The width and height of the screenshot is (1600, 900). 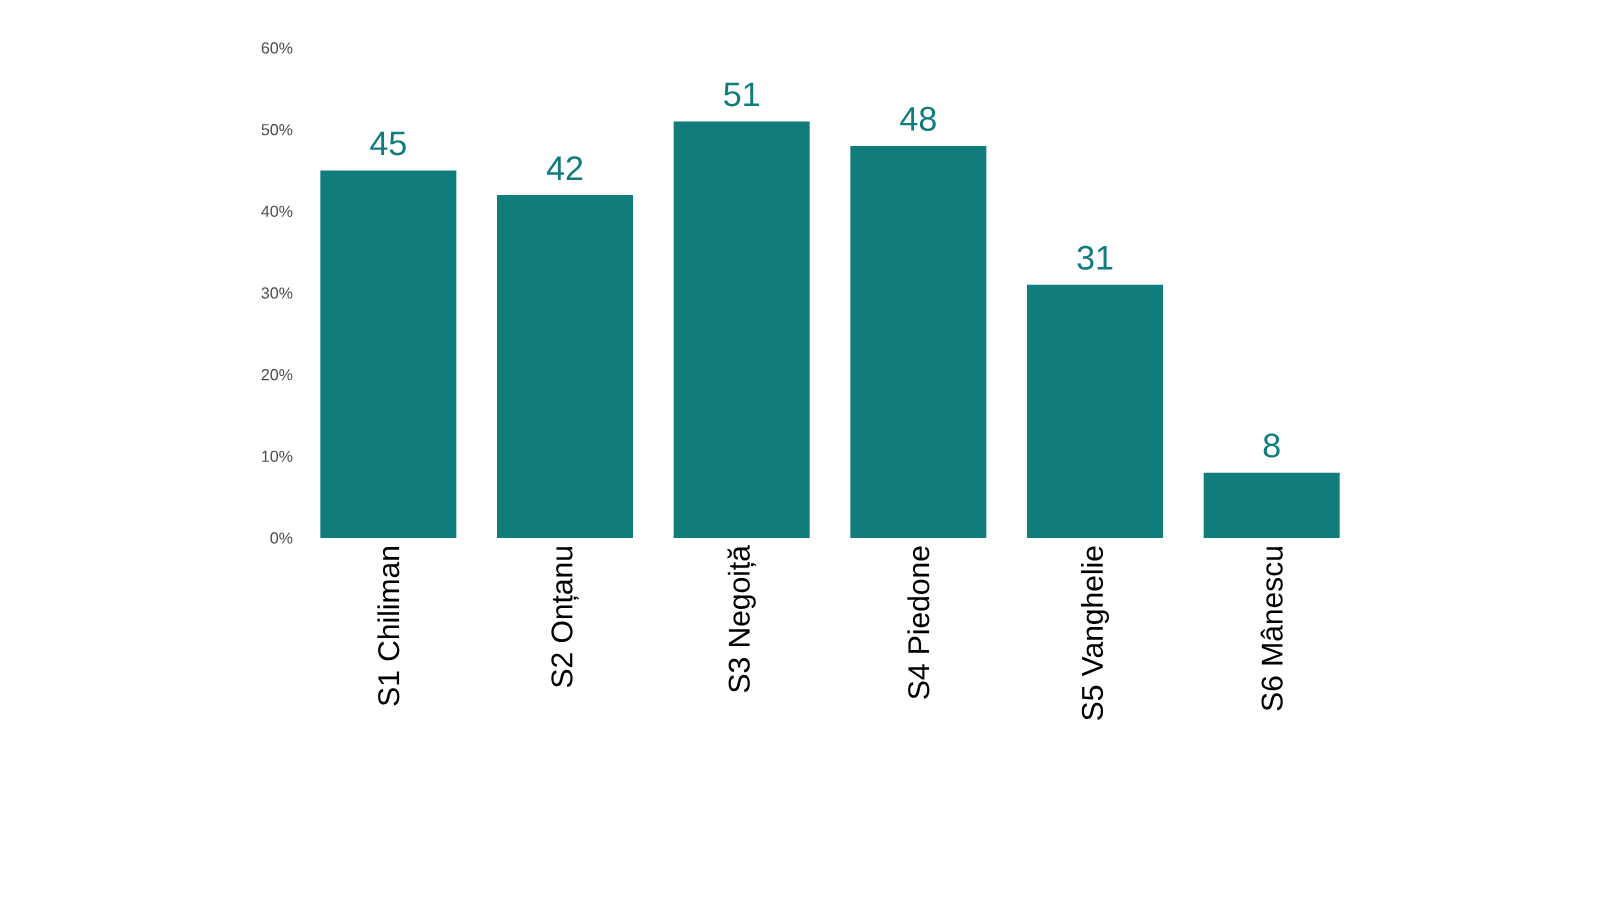 What do you see at coordinates (918, 622) in the screenshot?
I see `x-tick-label: S4 Piedone` at bounding box center [918, 622].